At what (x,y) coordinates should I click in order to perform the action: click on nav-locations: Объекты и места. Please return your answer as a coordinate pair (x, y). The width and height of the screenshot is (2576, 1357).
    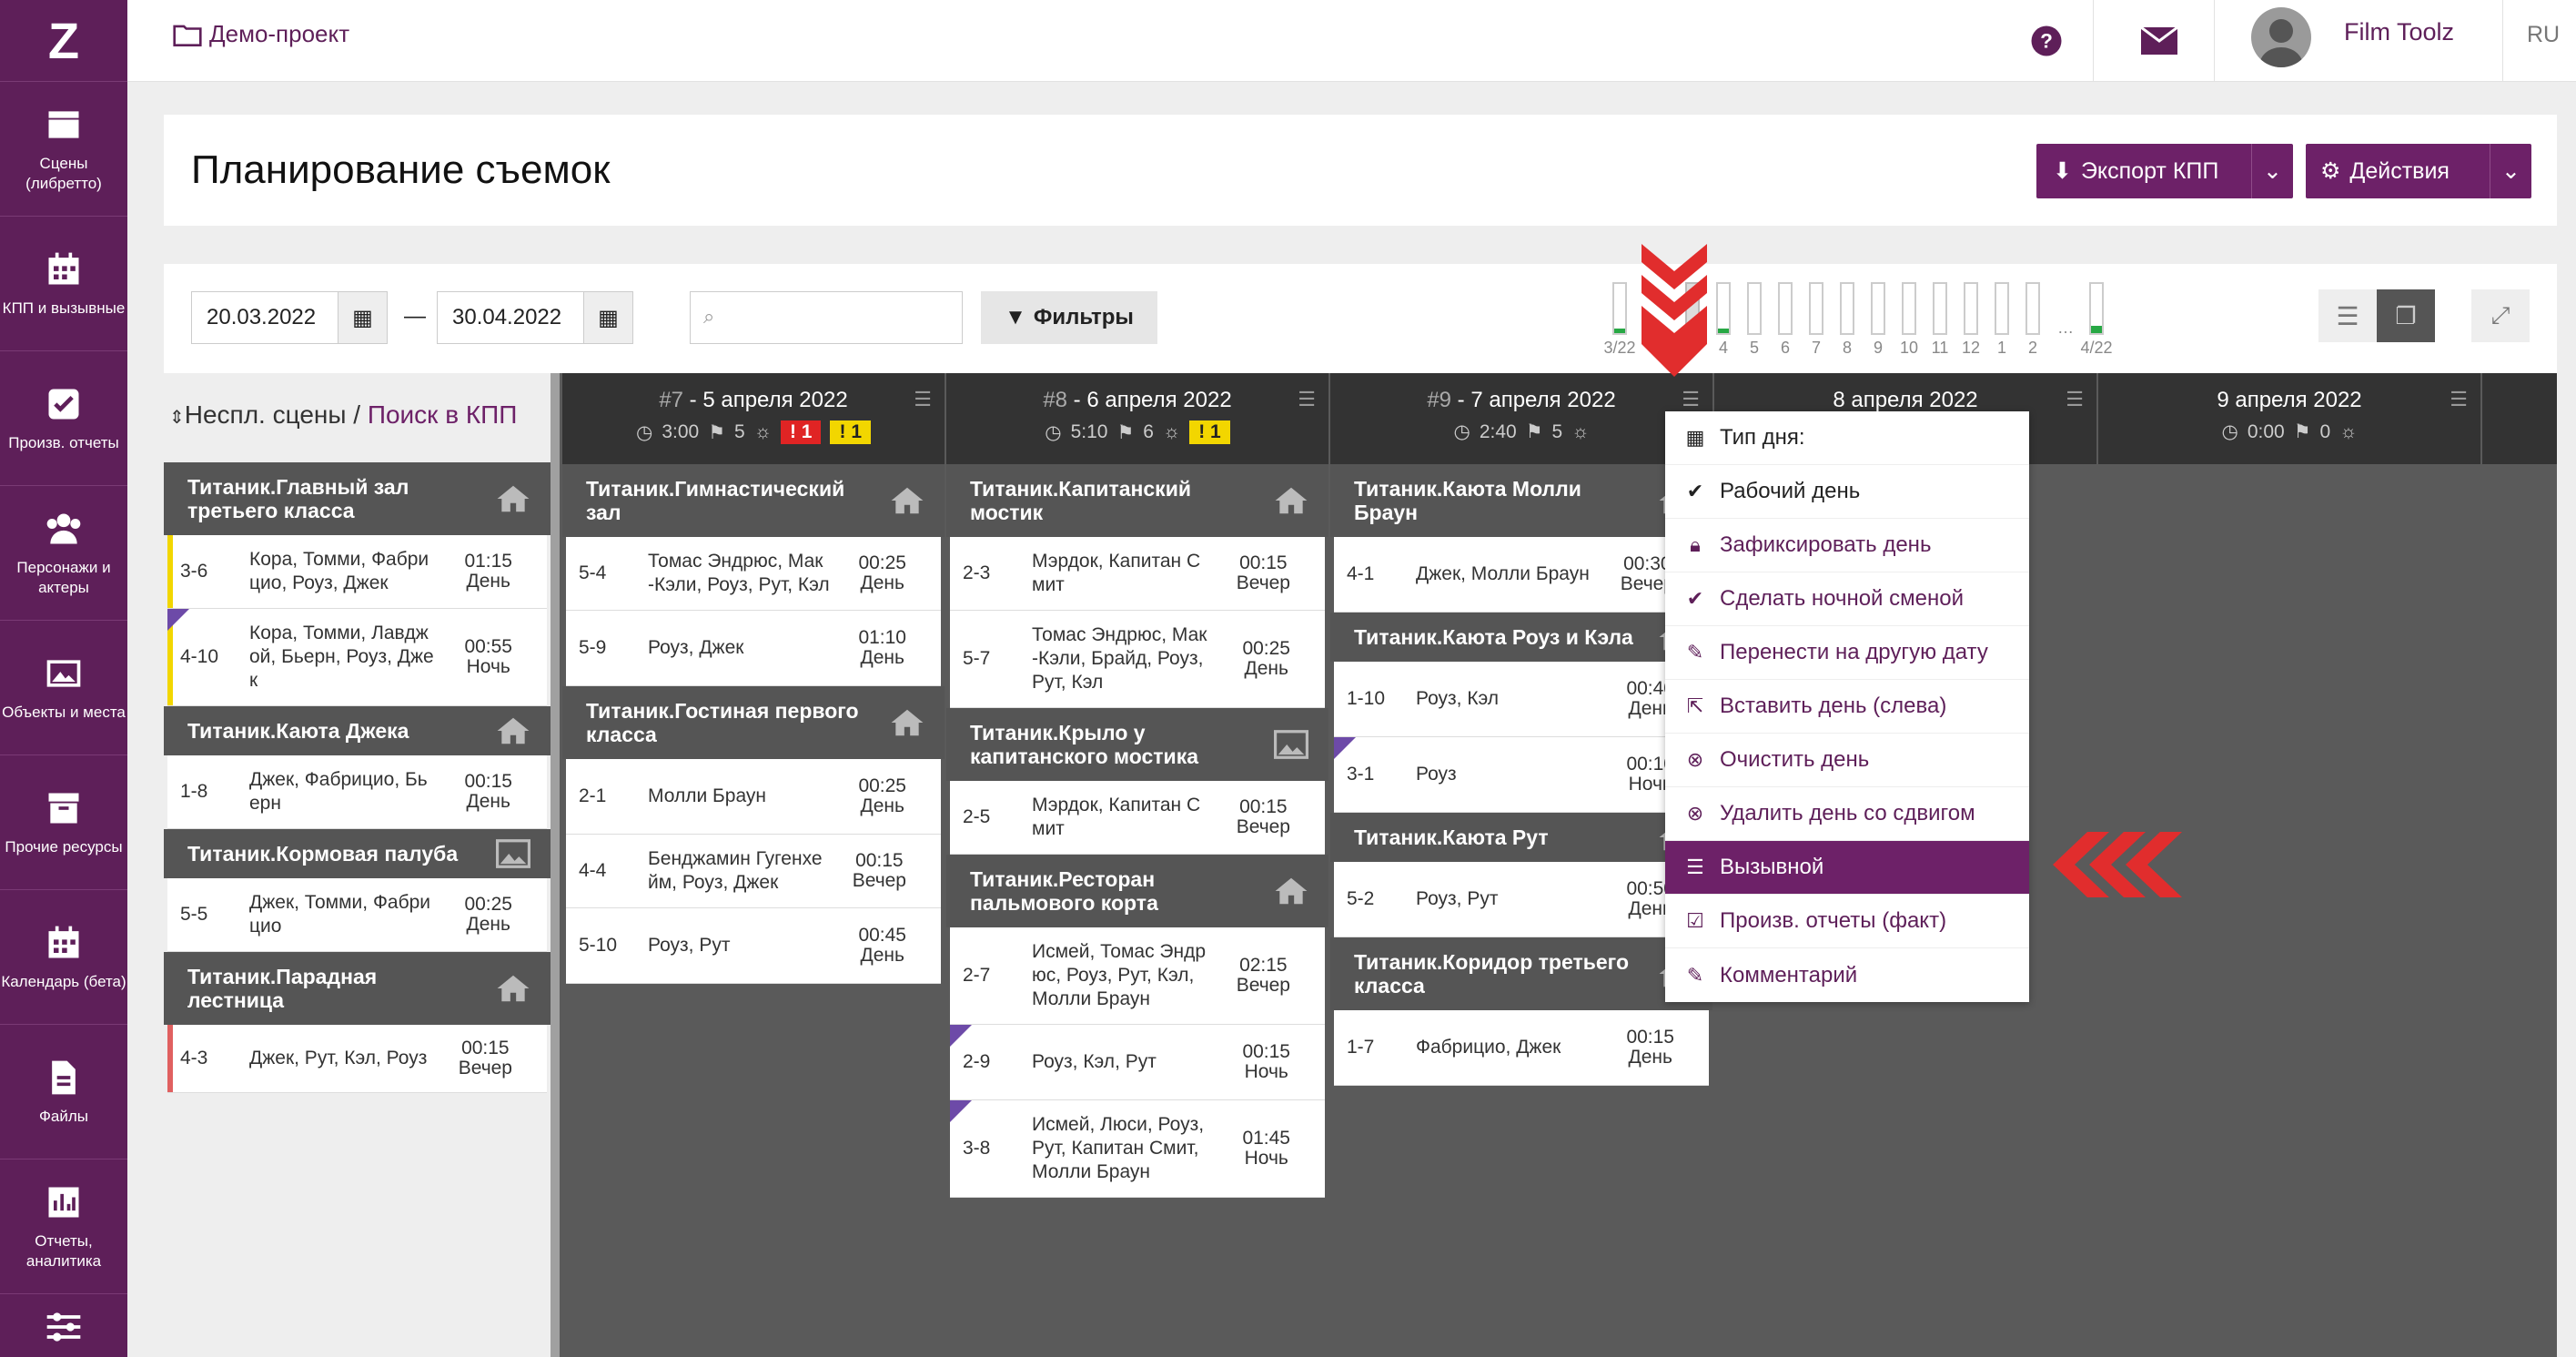
    Looking at the image, I should click on (64, 688).